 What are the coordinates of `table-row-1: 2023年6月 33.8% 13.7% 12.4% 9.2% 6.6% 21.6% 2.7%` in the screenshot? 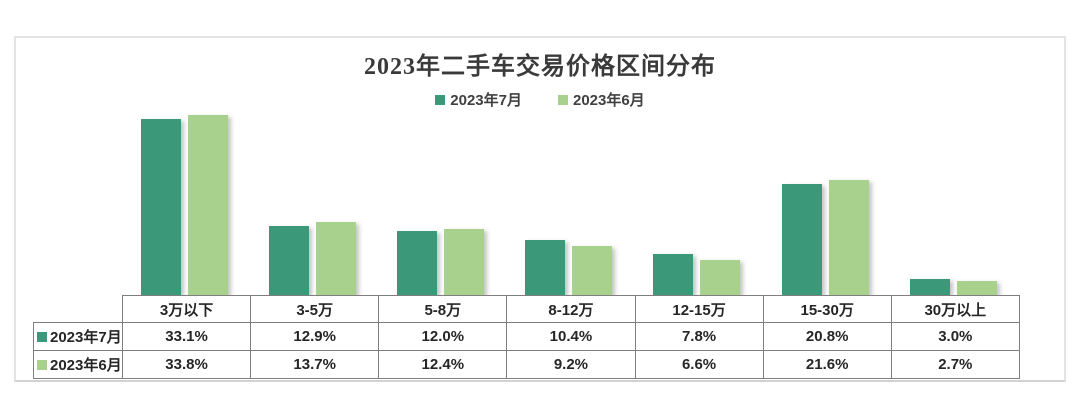 It's located at (526, 364).